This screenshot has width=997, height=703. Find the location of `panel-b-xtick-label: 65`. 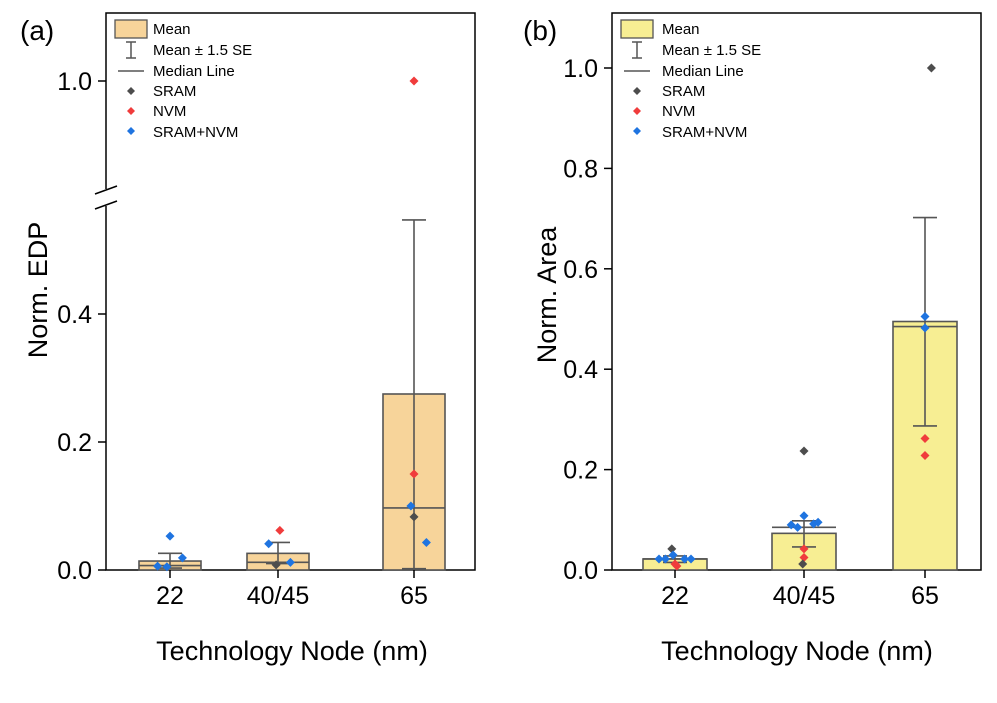

panel-b-xtick-label: 65 is located at coordinates (925, 596).